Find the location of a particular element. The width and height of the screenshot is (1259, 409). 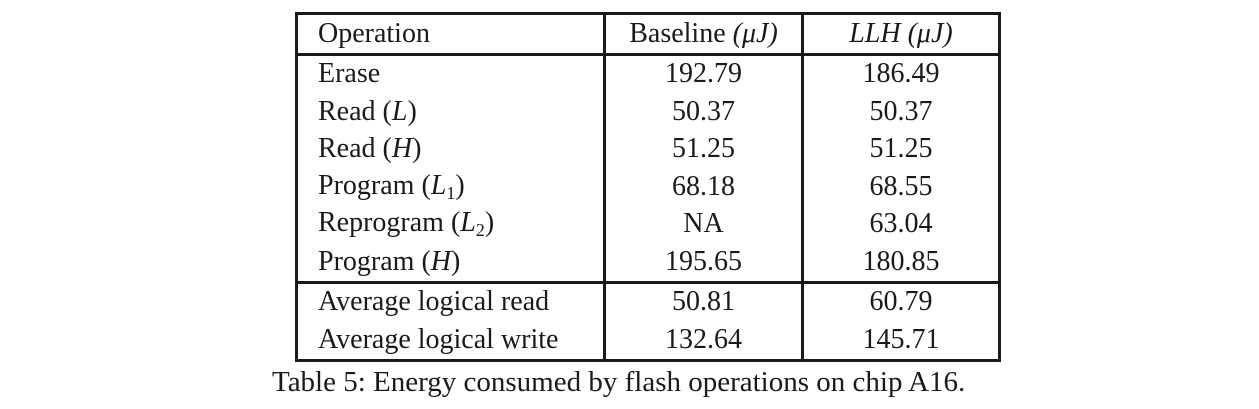

header-llh: LLH (μJ) is located at coordinates (901, 34).